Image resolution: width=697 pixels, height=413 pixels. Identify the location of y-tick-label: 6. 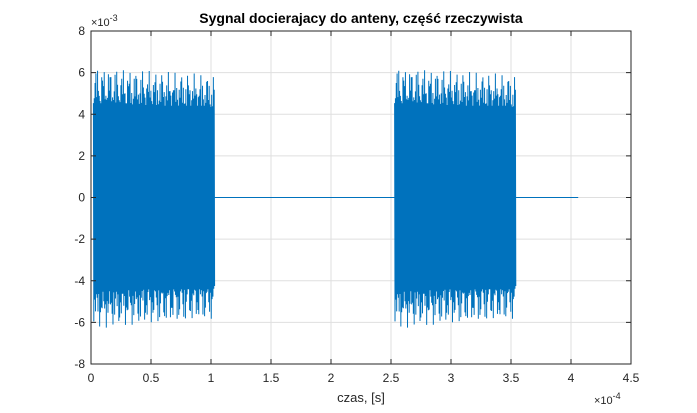
(81, 73).